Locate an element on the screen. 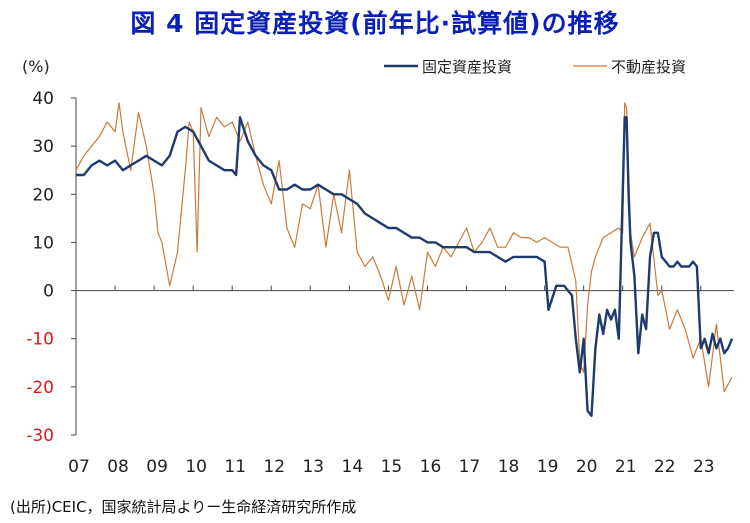 The width and height of the screenshot is (750, 523). x-tick-label: 21 is located at coordinates (626, 467).